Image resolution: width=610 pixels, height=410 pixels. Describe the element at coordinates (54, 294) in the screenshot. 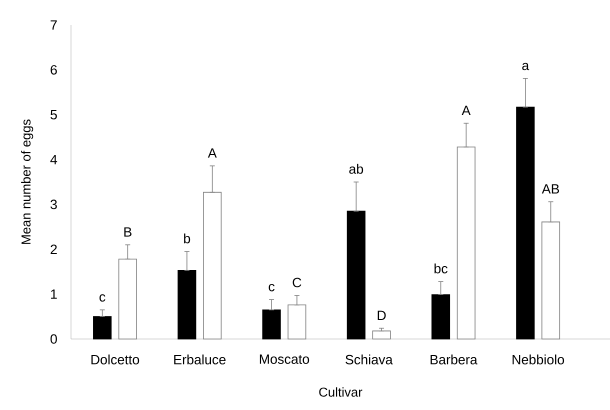

I see `y-tick-label: 1` at that location.